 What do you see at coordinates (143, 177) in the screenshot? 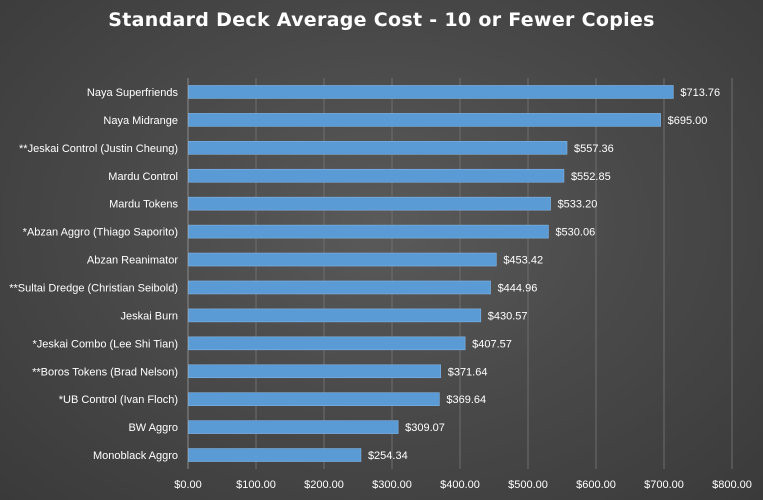
I see `category-label: Mardu Control` at bounding box center [143, 177].